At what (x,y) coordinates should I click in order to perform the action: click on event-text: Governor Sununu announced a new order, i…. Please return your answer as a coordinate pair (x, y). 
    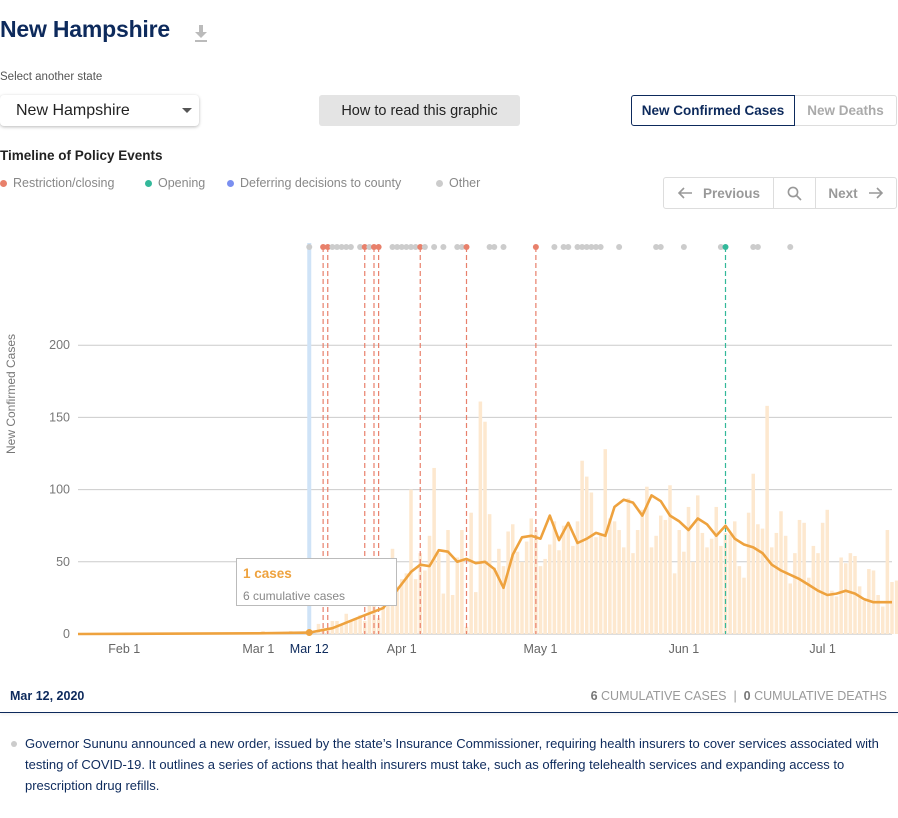
    Looking at the image, I should click on (452, 764).